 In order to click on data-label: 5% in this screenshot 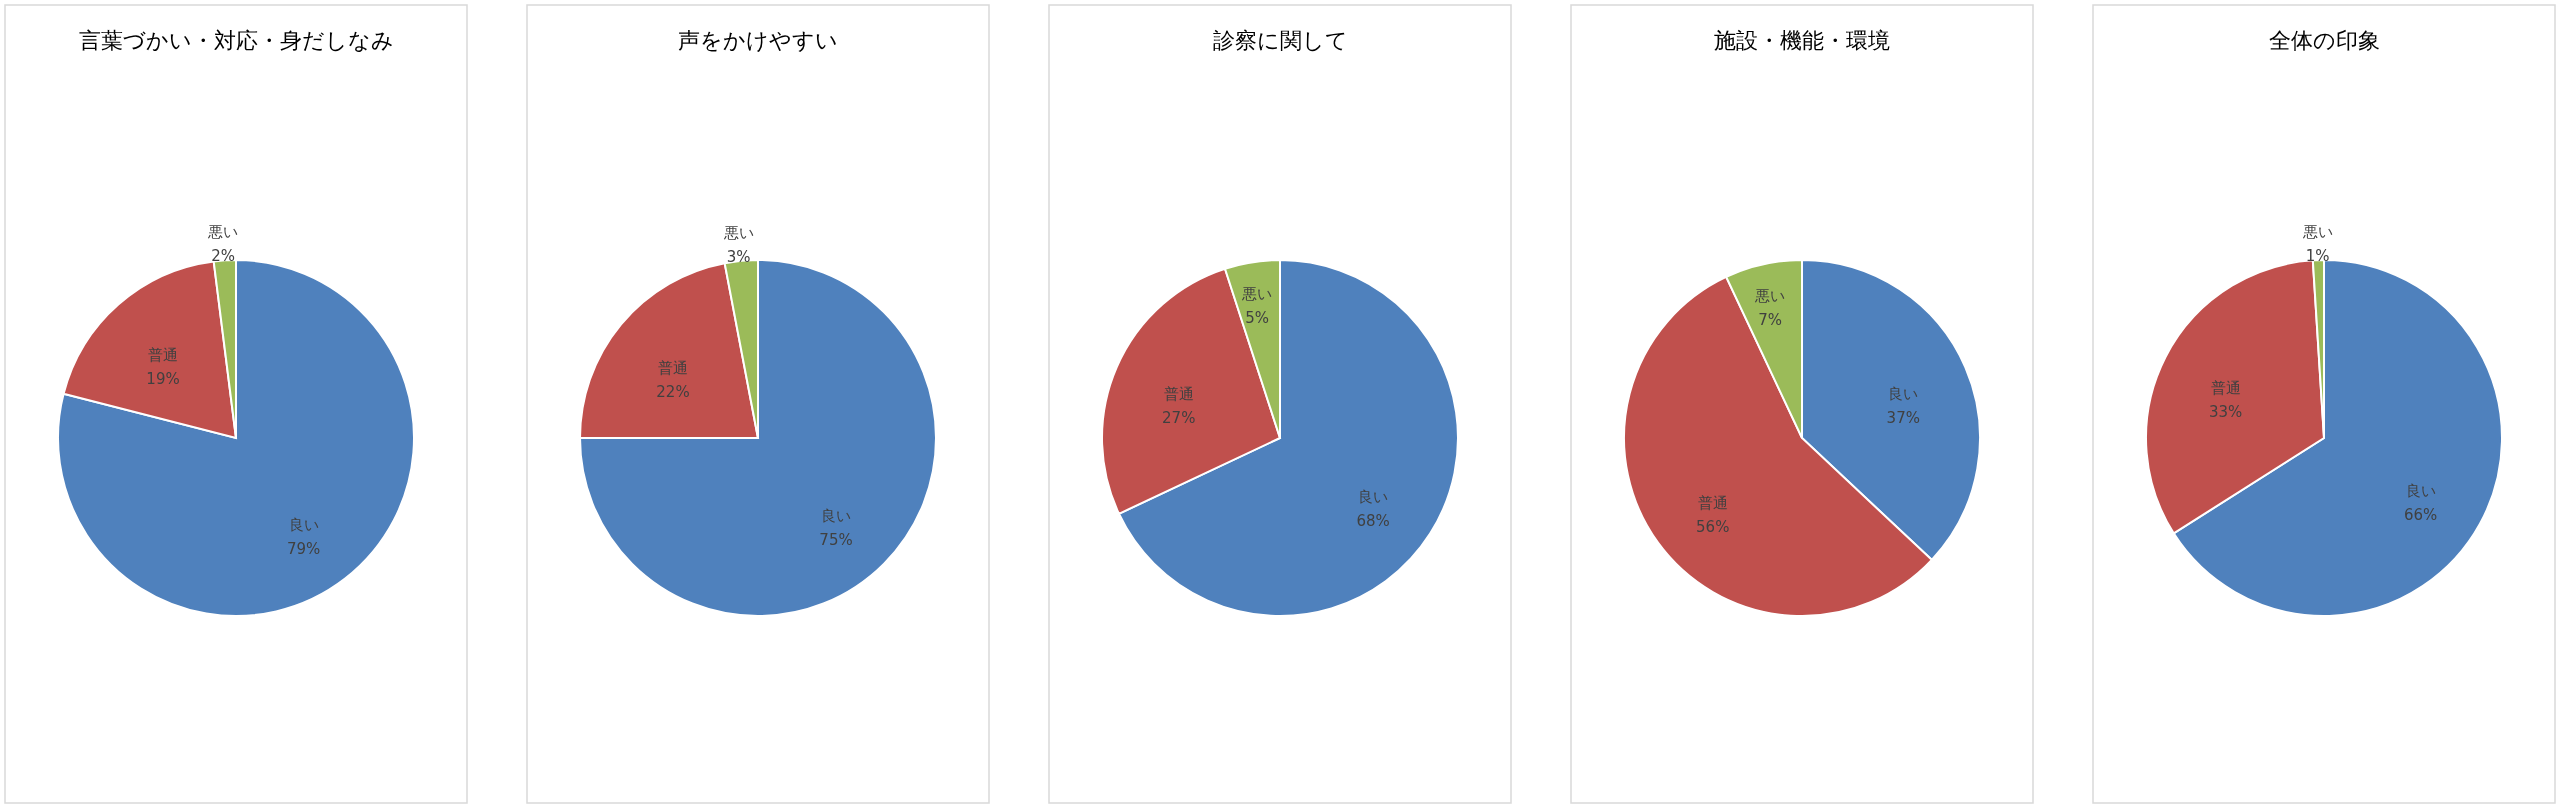, I will do `click(1257, 317)`.